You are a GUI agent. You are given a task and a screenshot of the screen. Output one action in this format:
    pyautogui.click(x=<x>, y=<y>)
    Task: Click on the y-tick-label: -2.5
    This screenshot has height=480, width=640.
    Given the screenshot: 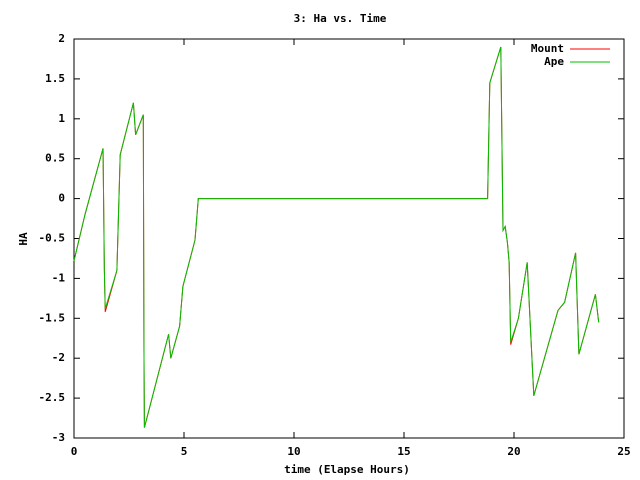 What is the action you would take?
    pyautogui.click(x=52, y=397)
    